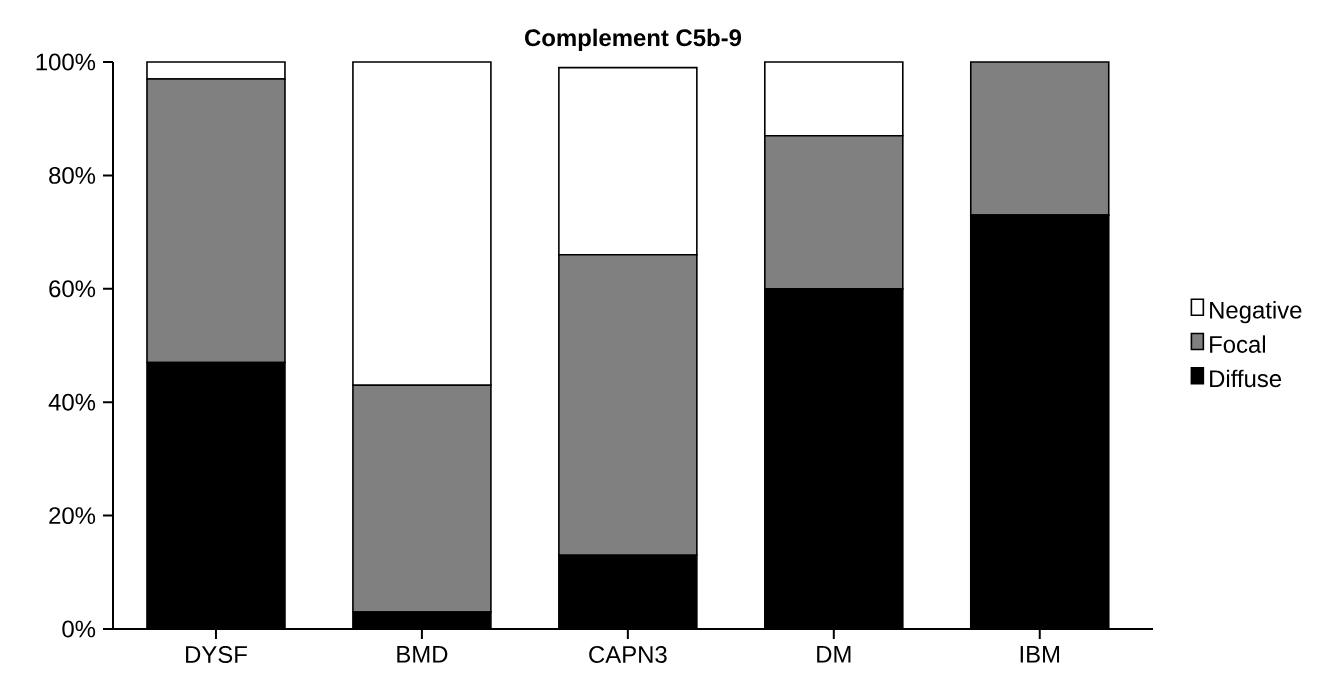 The height and width of the screenshot is (691, 1332). I want to click on x-tick-label: IBM, so click(1040, 654).